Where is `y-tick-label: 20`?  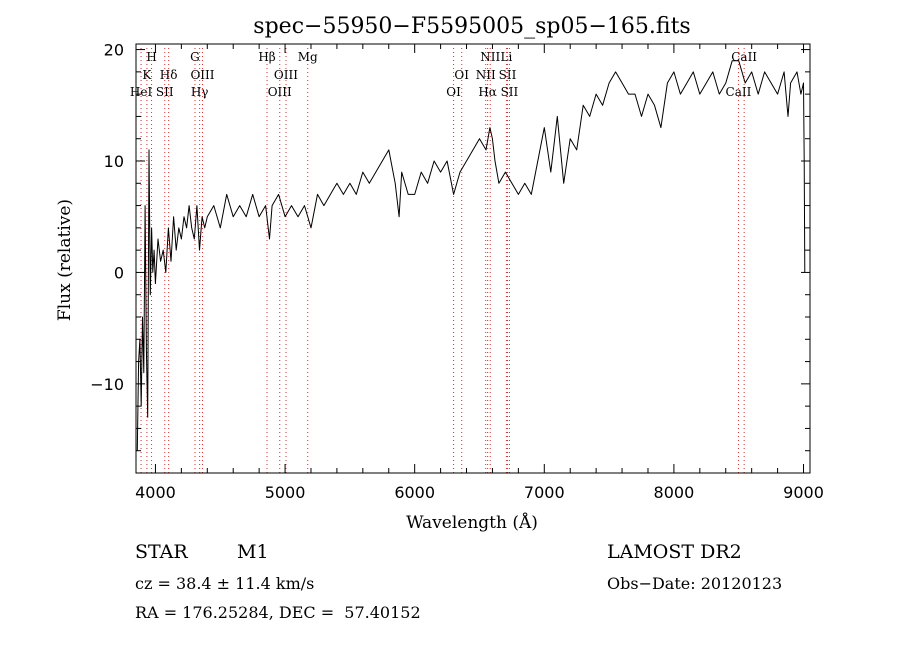
y-tick-label: 20 is located at coordinates (114, 50).